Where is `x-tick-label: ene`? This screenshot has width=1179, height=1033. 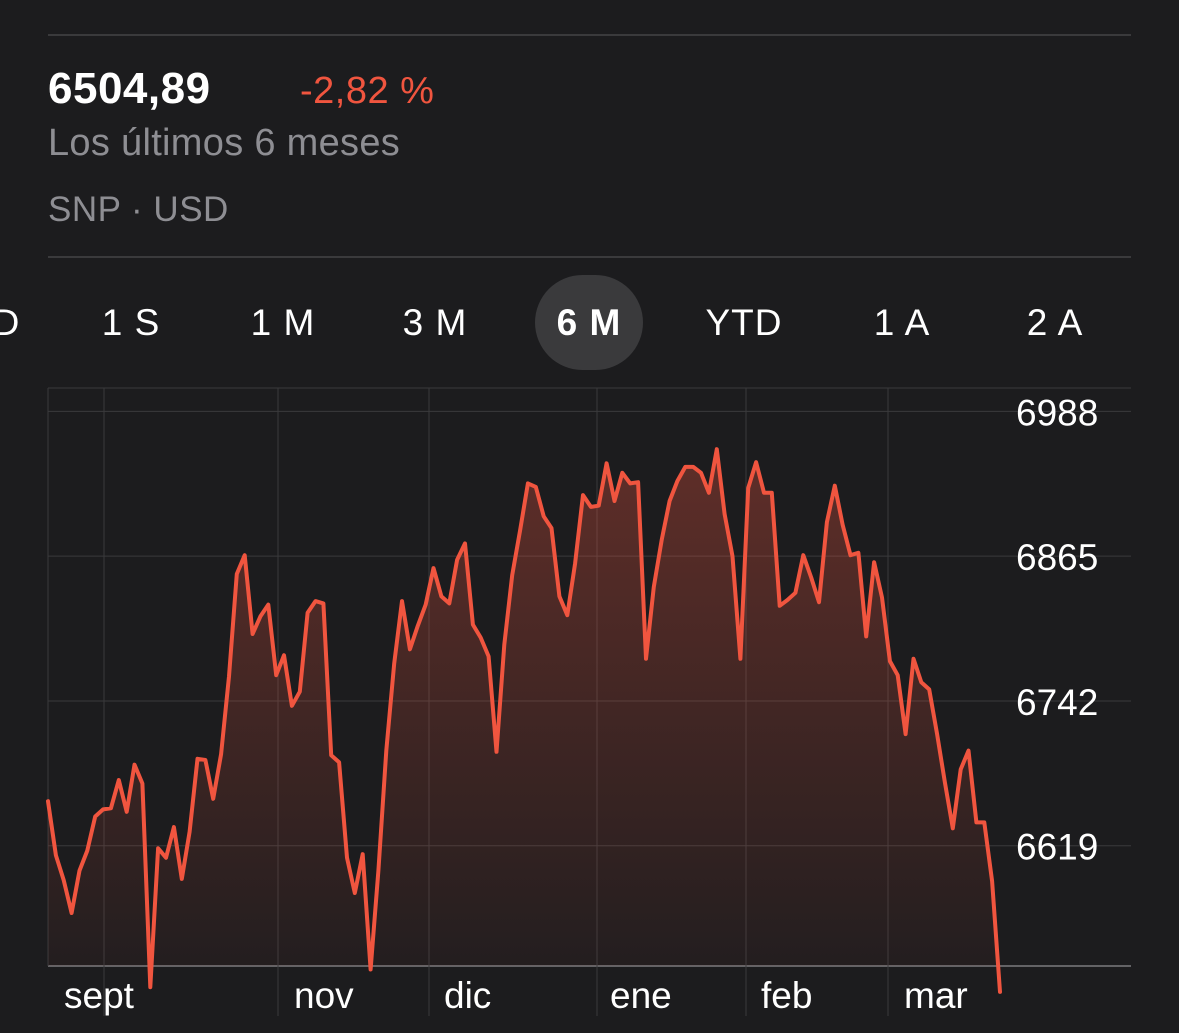
x-tick-label: ene is located at coordinates (641, 995).